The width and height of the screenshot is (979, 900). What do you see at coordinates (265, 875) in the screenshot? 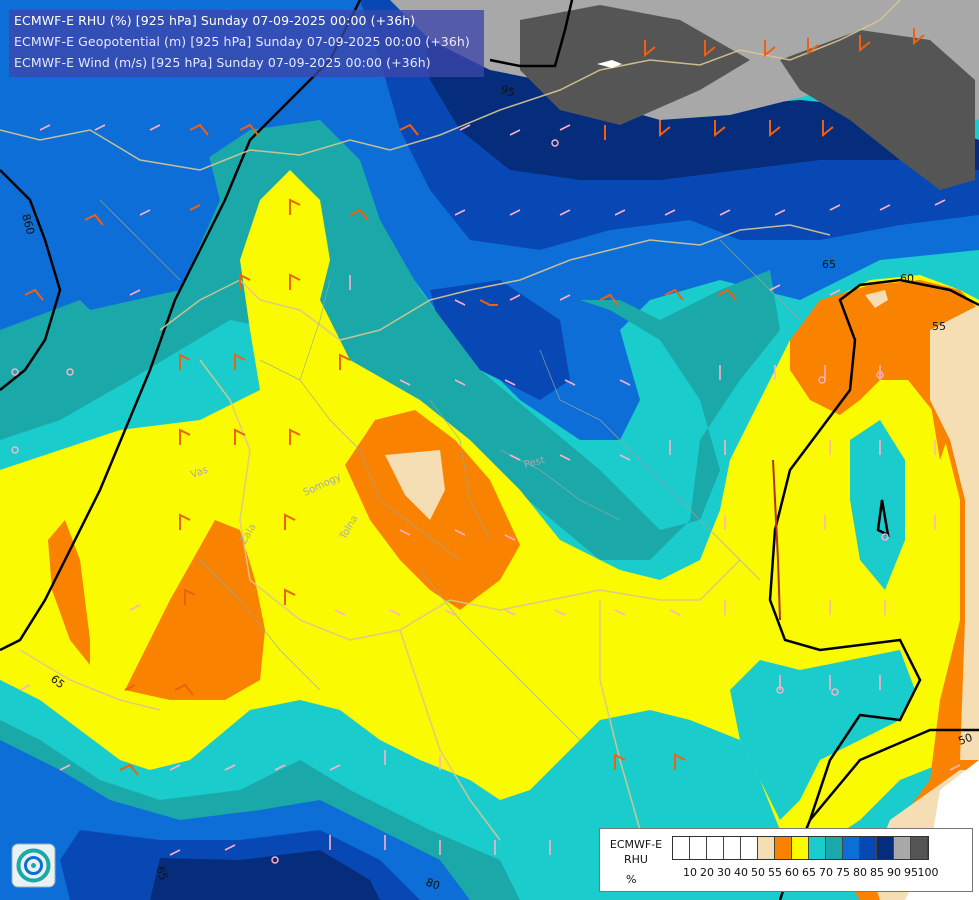
I see `rhu-field-90-southwest` at bounding box center [265, 875].